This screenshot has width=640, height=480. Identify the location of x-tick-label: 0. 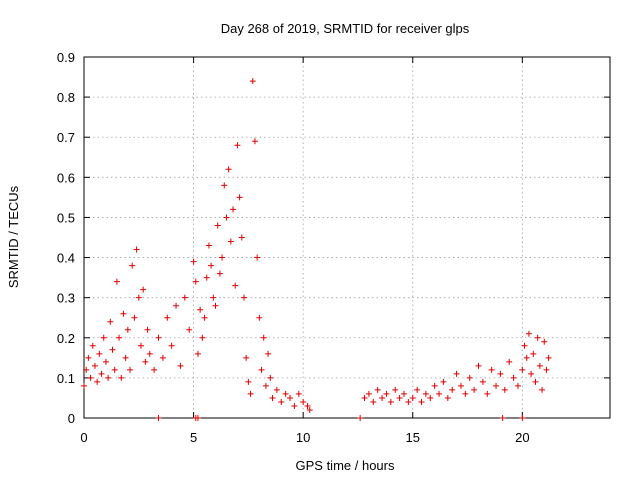
(83, 437).